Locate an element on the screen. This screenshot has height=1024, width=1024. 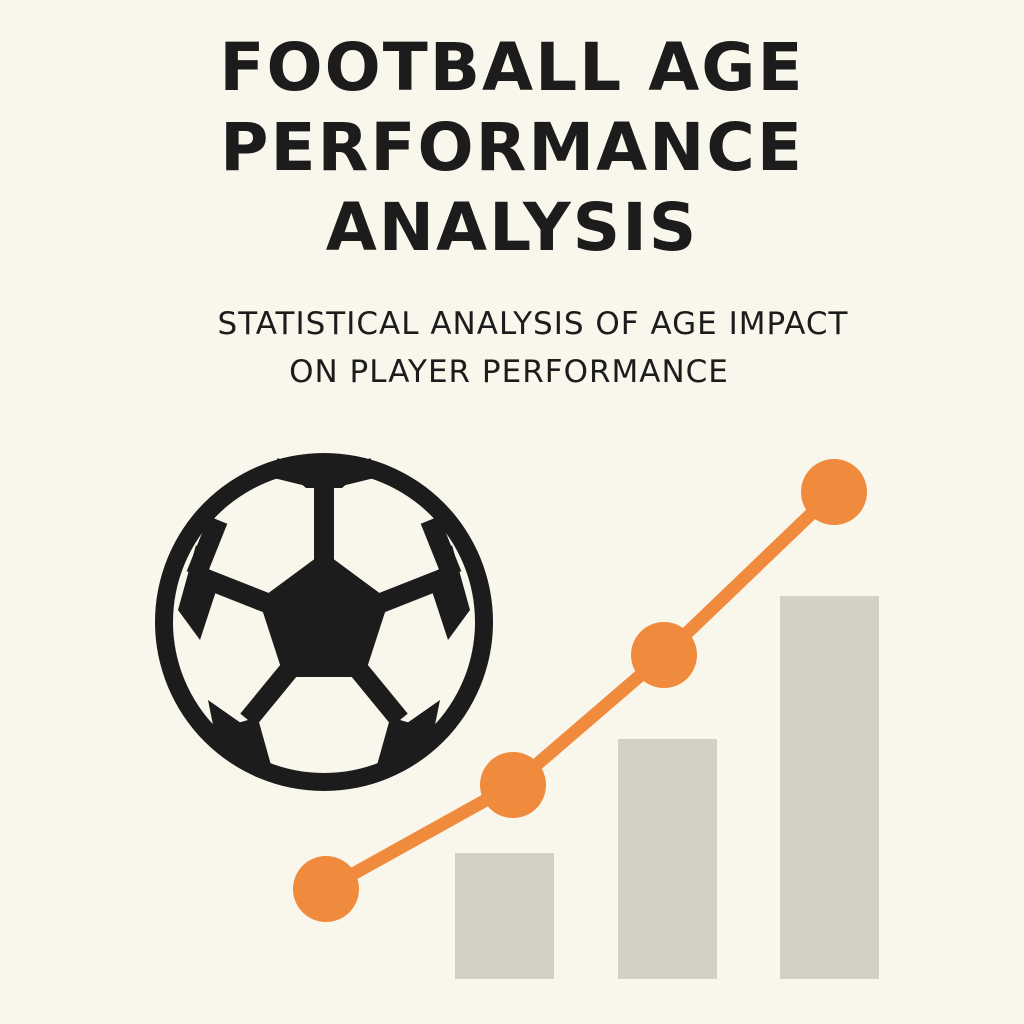
title-line-2: PERFORMANCE is located at coordinates (512, 147).